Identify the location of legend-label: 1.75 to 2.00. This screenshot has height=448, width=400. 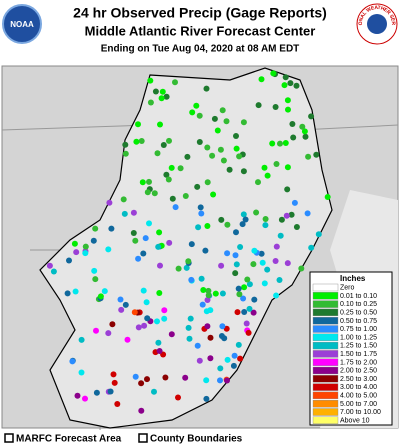
(358, 362).